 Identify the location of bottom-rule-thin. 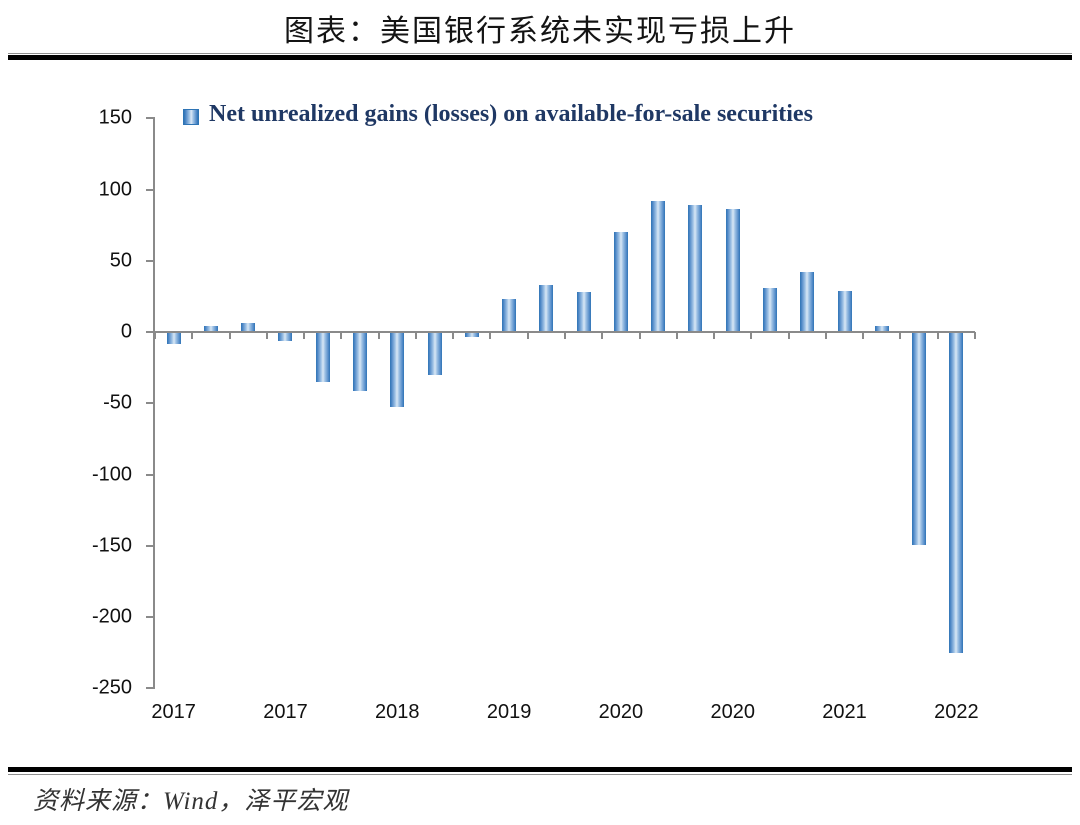
(540, 774).